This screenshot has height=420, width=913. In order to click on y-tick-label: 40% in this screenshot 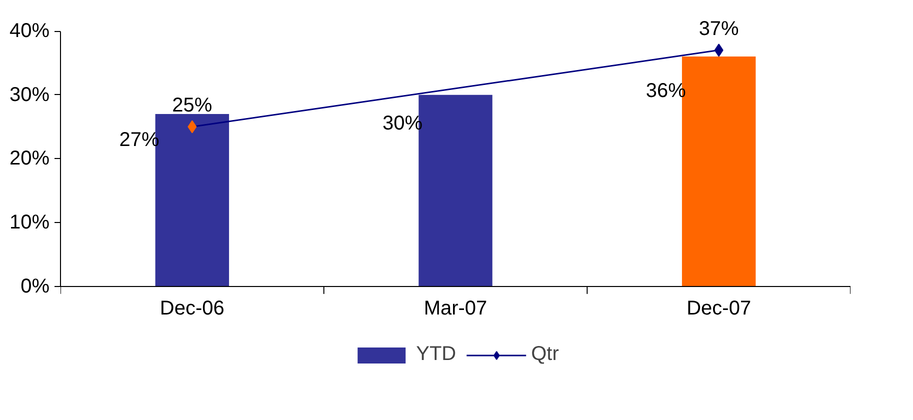, I will do `click(29, 31)`.